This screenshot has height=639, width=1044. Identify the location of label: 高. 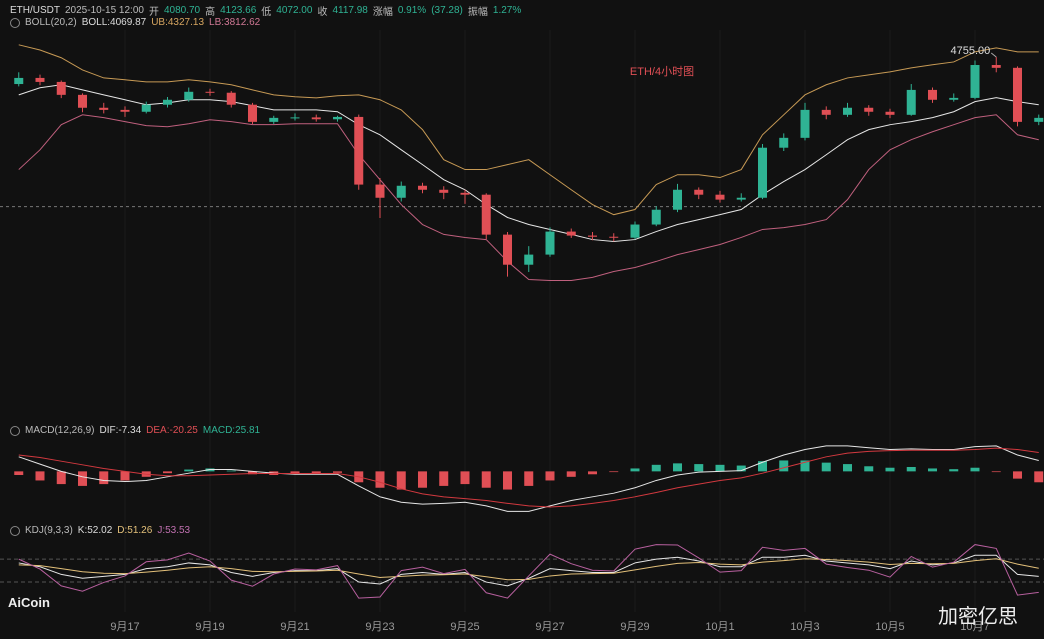
(210, 12).